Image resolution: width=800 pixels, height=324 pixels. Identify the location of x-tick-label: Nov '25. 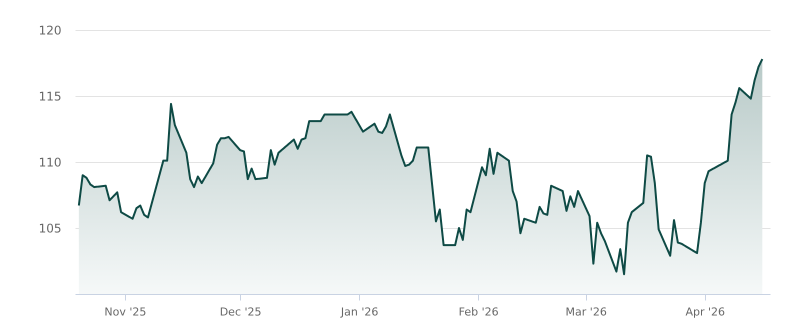
(125, 312).